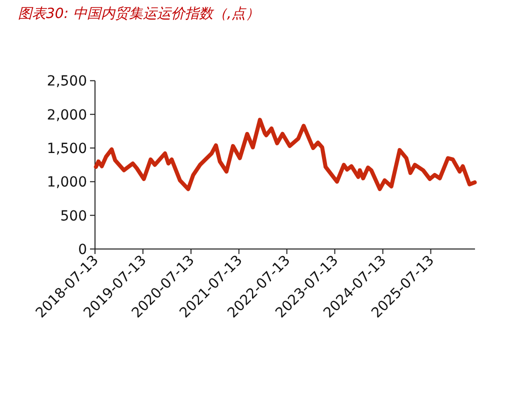 Image resolution: width=526 pixels, height=396 pixels. Describe the element at coordinates (82, 250) in the screenshot. I see `y-tick-label: 0` at that location.